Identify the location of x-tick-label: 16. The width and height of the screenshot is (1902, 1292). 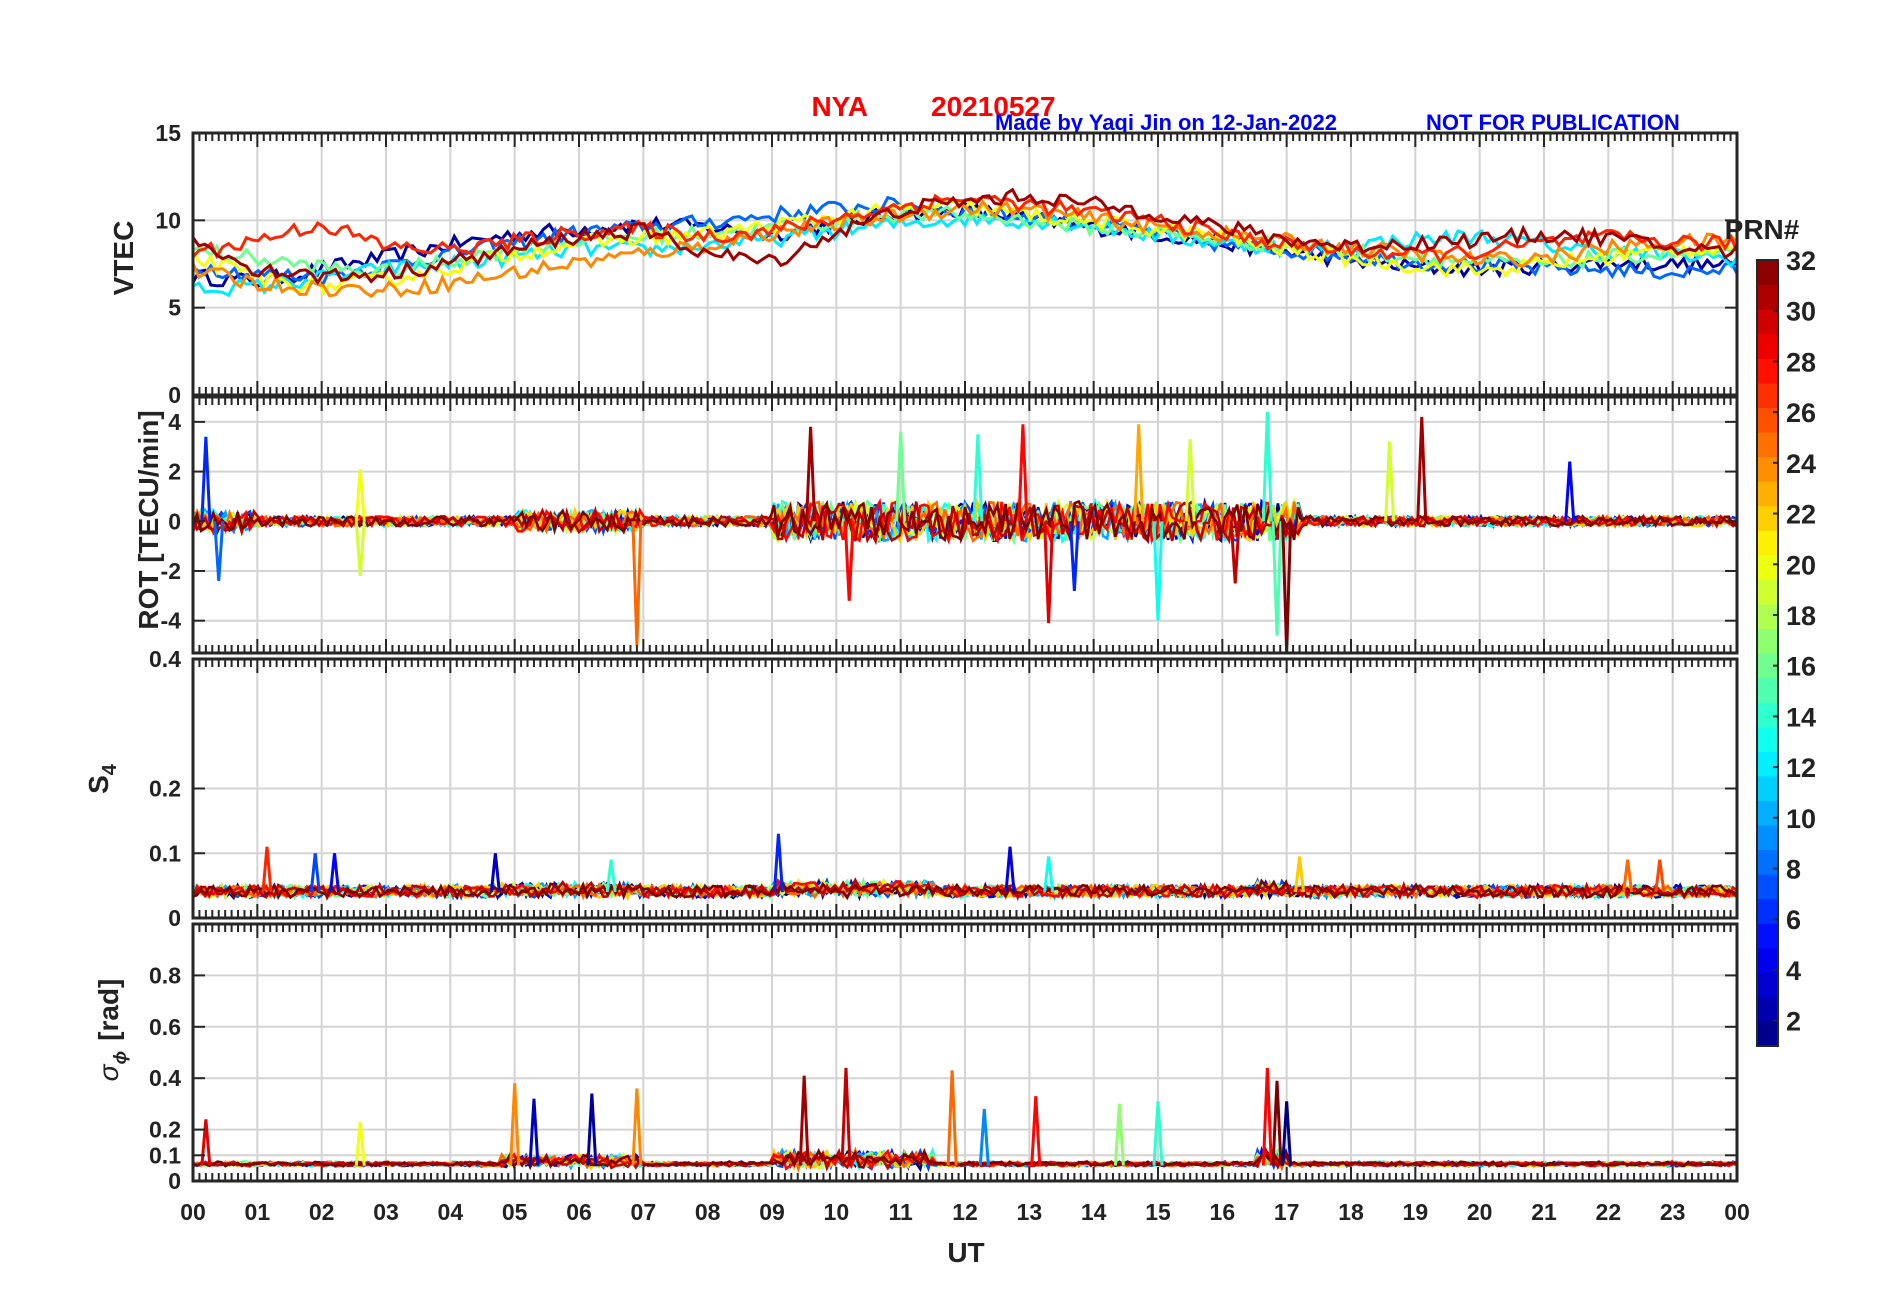
(1223, 1212).